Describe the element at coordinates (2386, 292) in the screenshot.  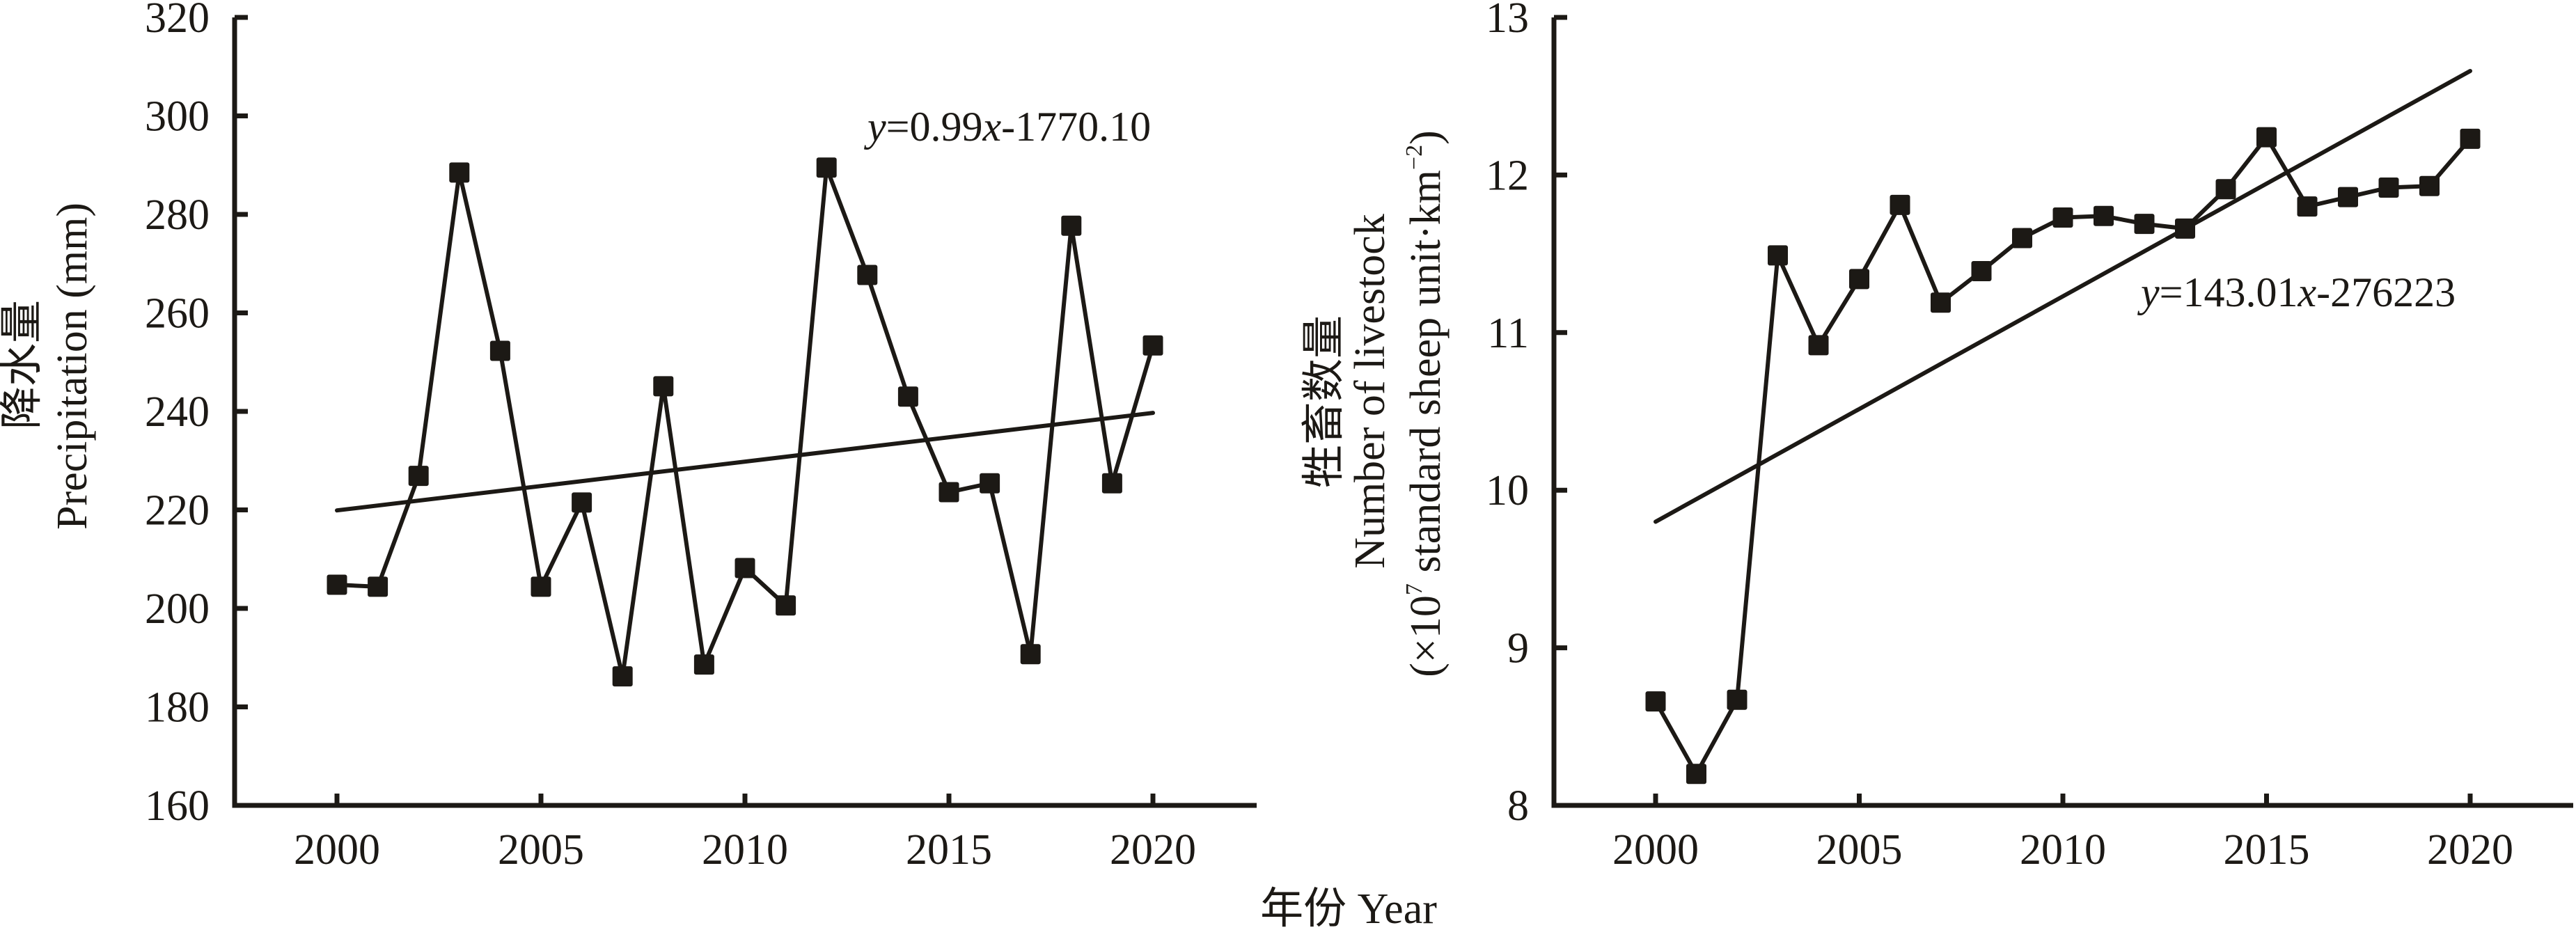
I see `eq-tail: -276223` at that location.